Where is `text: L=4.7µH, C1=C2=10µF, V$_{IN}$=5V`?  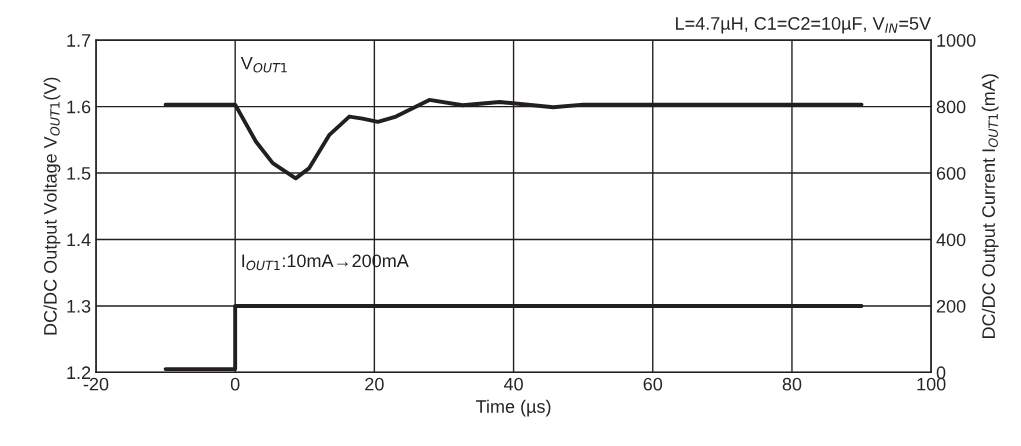 text: L=4.7µH, C1=C2=10µF, V$_{IN}$=5V is located at coordinates (803, 25).